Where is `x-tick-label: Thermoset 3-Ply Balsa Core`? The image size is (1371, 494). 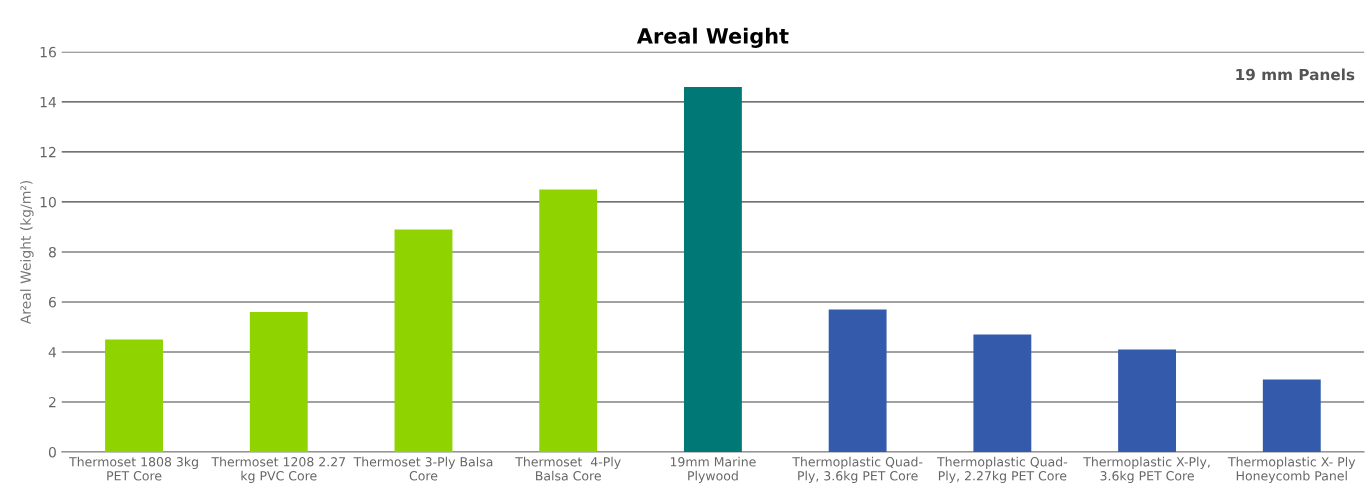
x-tick-label: Thermoset 3-Ply Balsa Core is located at coordinates (423, 468).